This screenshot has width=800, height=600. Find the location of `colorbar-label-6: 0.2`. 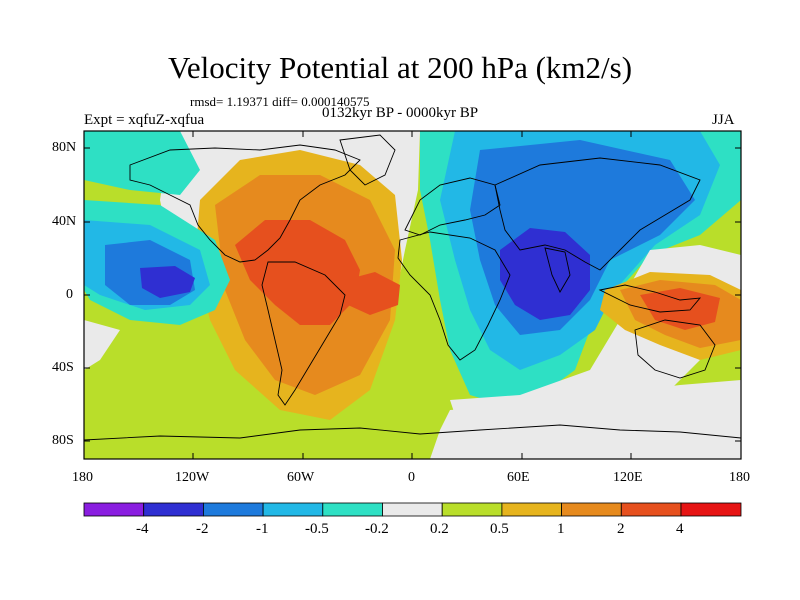

colorbar-label-6: 0.2 is located at coordinates (439, 529).